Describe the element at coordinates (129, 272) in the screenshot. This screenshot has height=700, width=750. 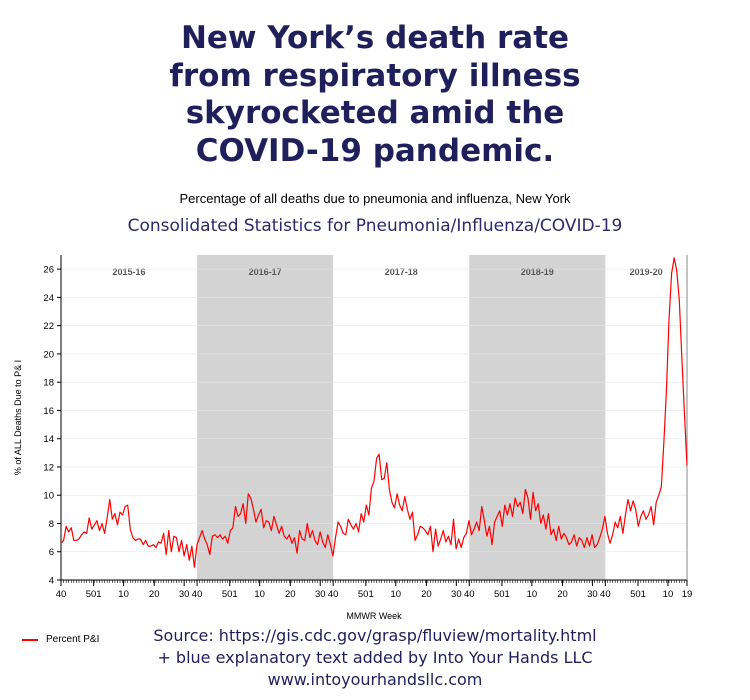
I see `season-label: 2015-16` at that location.